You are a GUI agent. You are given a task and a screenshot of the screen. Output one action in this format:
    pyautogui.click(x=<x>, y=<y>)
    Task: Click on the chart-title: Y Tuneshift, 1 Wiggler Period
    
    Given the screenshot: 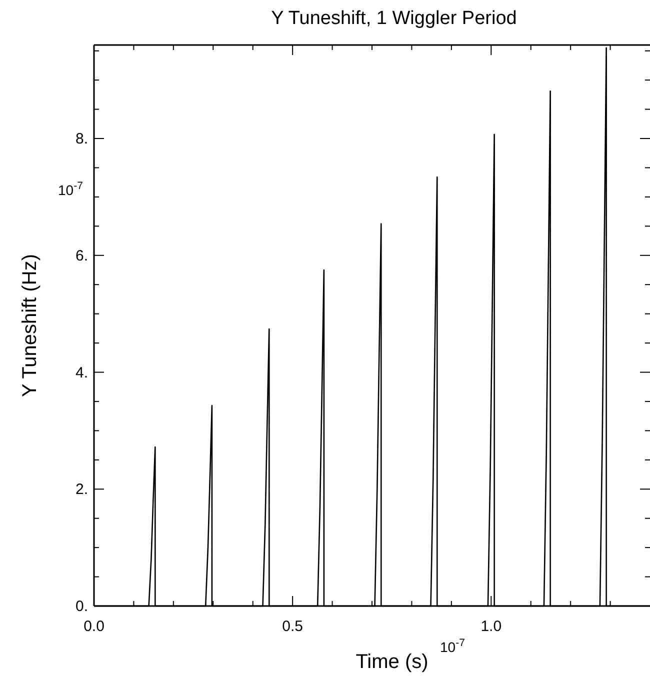 What is the action you would take?
    pyautogui.click(x=394, y=18)
    